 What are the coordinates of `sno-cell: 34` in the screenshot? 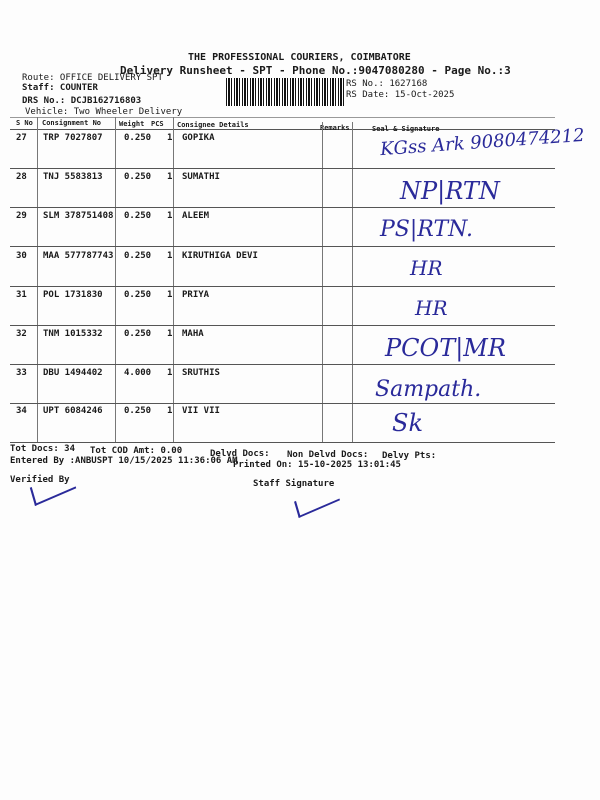 It's located at (21, 411).